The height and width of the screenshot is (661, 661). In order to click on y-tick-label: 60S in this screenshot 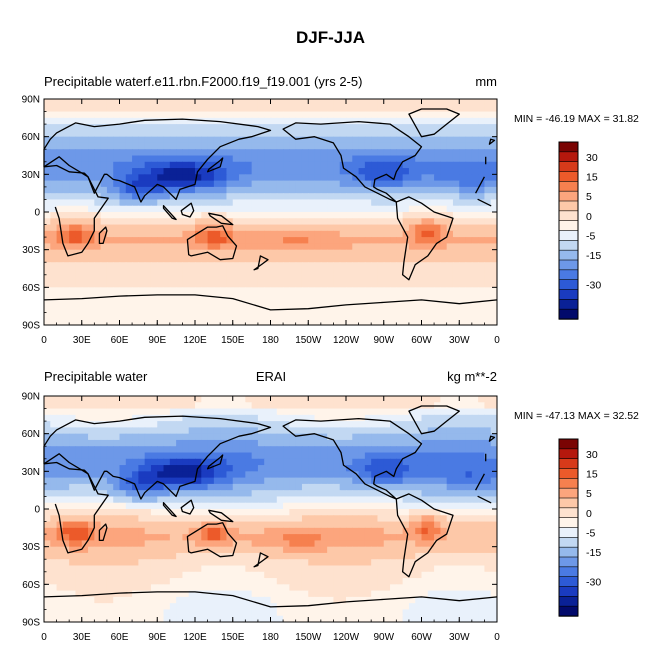, I will do `click(31, 288)`.